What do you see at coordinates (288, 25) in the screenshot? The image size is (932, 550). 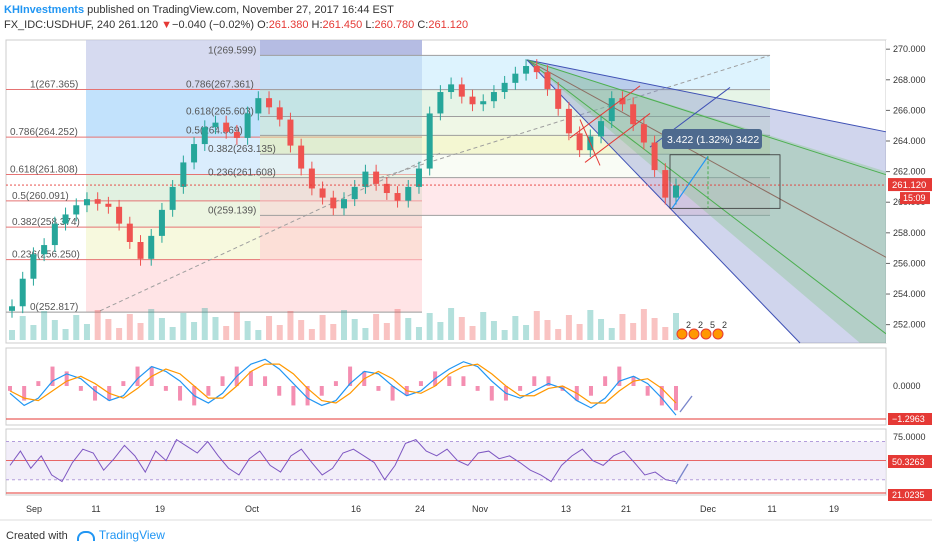 I see `open-value: 261.380` at bounding box center [288, 25].